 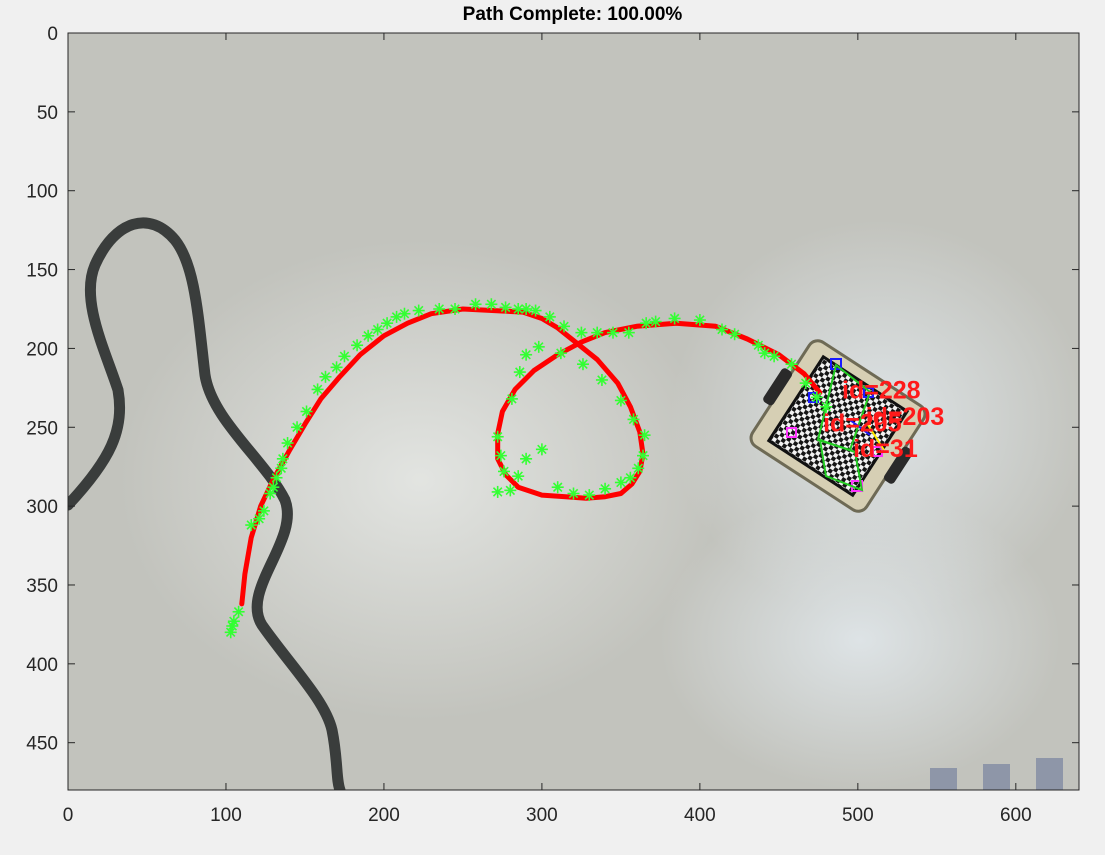 What do you see at coordinates (68, 815) in the screenshot?
I see `x-tick-label: 0` at bounding box center [68, 815].